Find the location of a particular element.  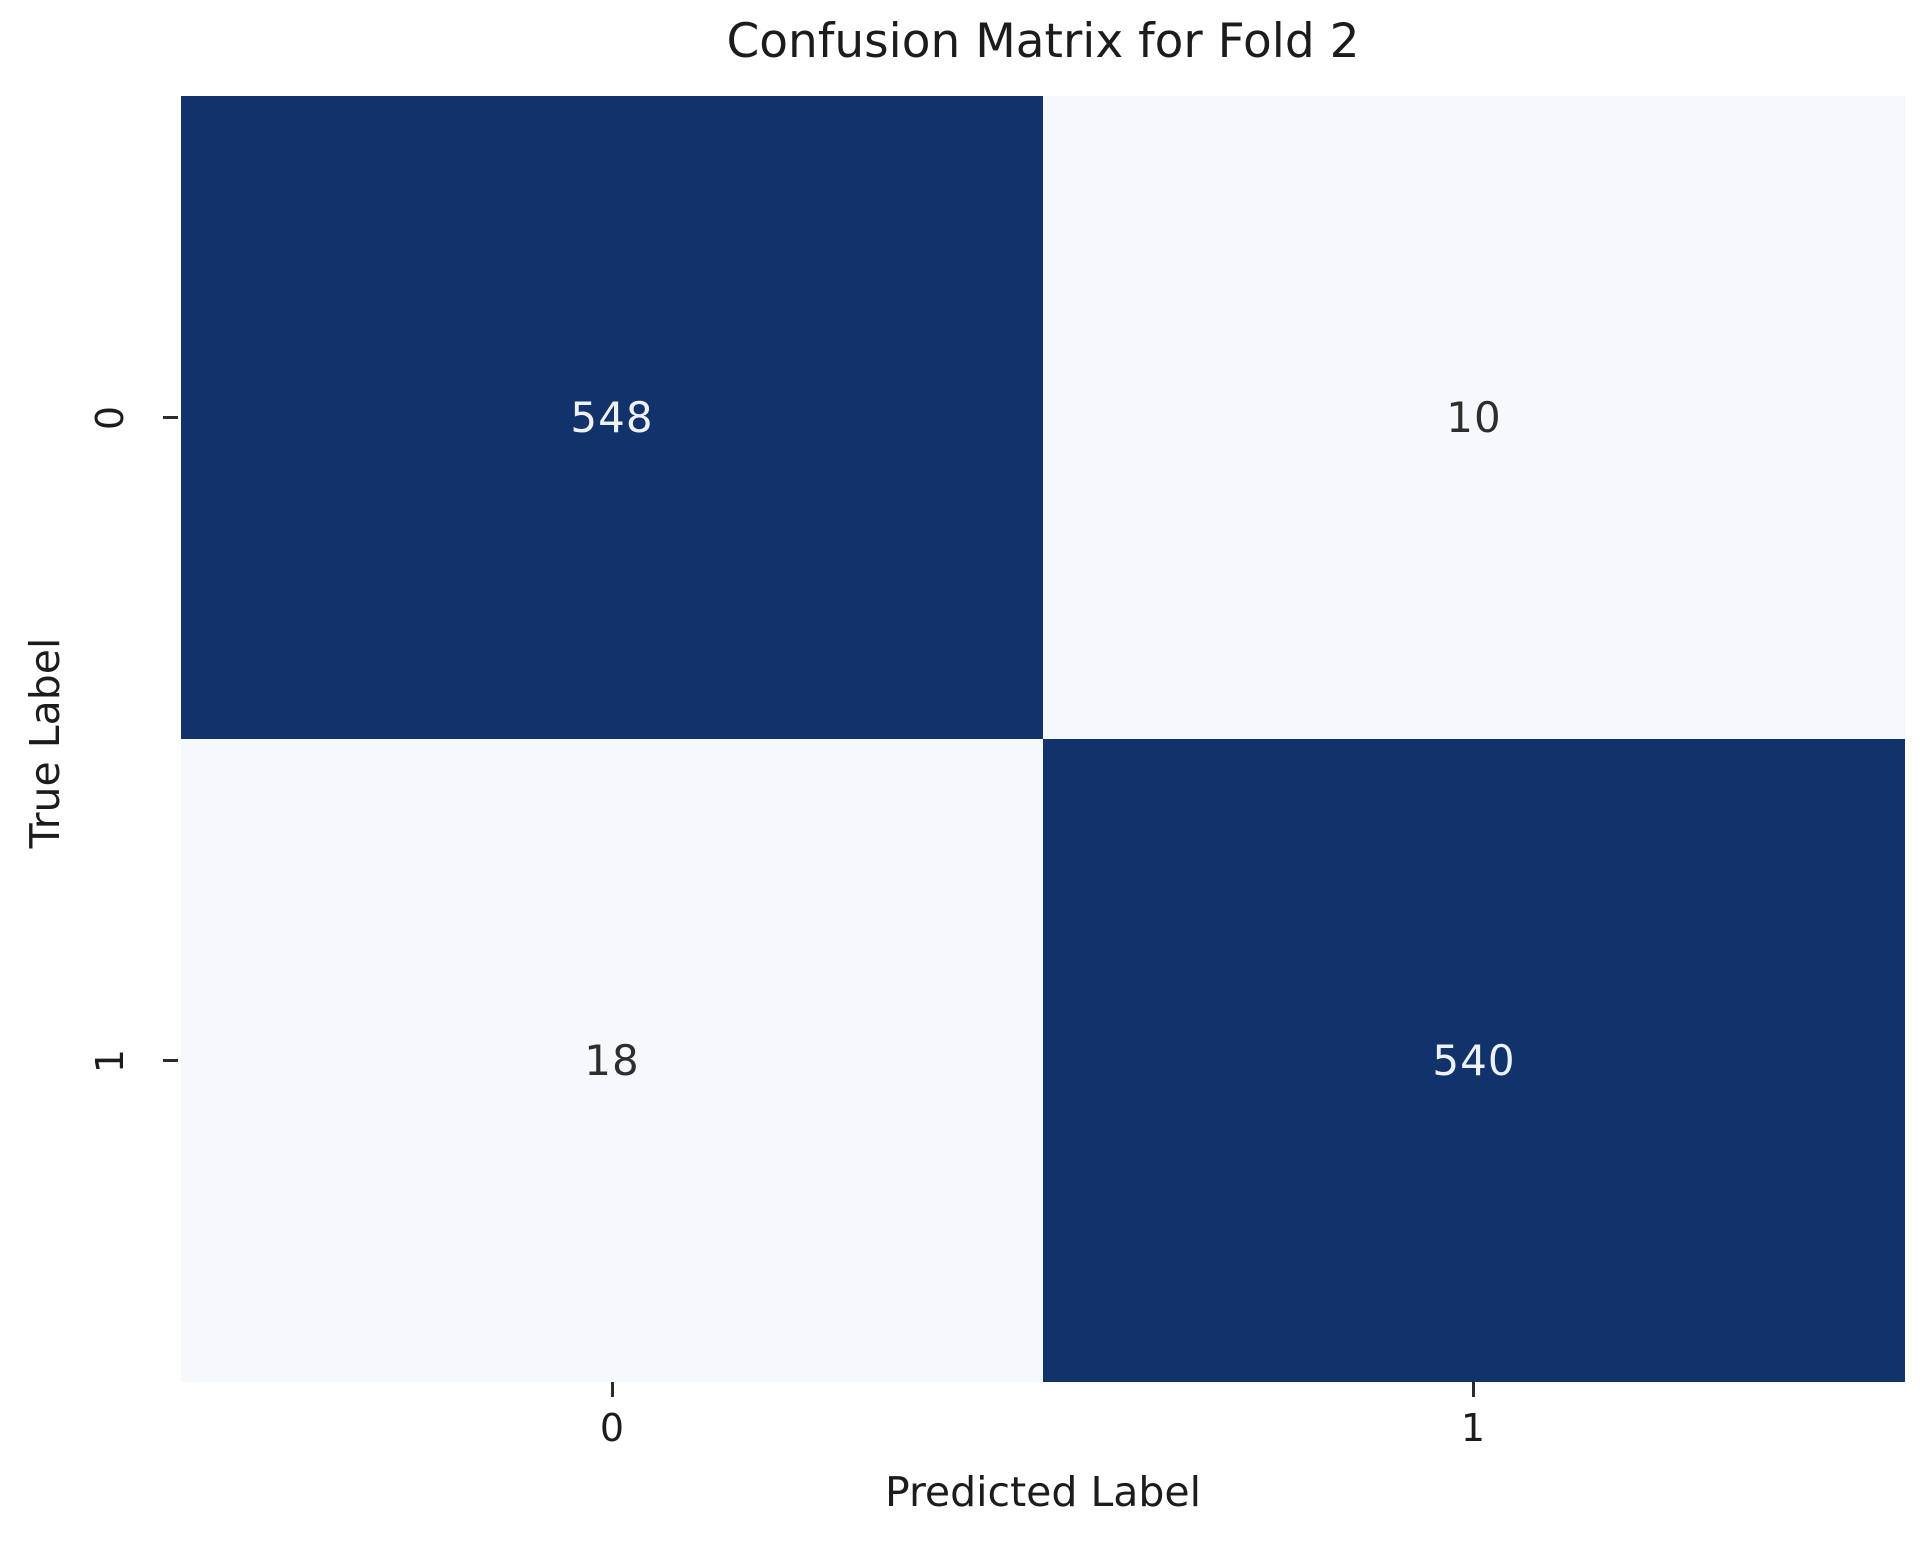

x-tick-label-0: 0 is located at coordinates (612, 1428).